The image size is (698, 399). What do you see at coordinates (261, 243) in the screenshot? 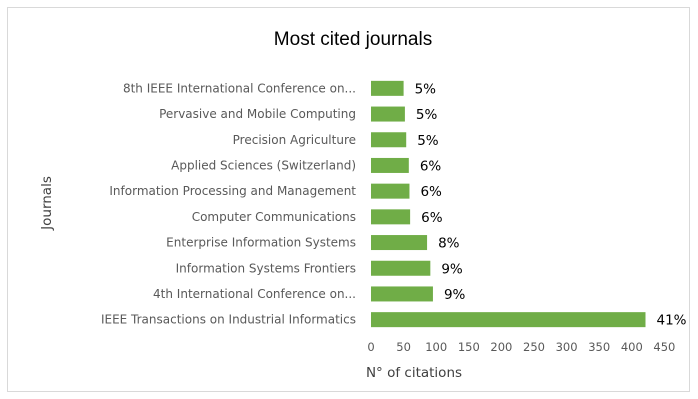
I see `category-label: Enterprise Information Systems` at bounding box center [261, 243].